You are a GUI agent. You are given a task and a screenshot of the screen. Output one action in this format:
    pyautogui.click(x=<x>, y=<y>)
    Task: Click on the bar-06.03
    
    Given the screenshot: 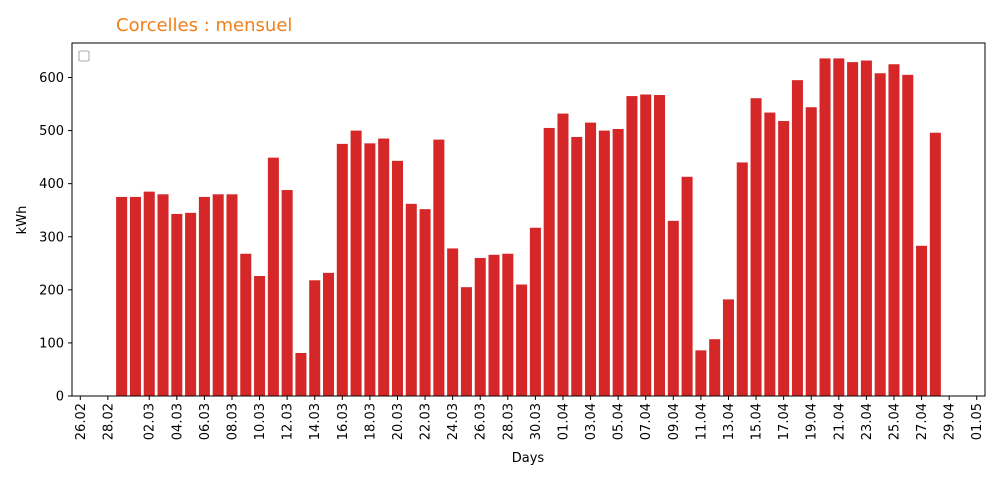 What is the action you would take?
    pyautogui.click(x=204, y=296)
    